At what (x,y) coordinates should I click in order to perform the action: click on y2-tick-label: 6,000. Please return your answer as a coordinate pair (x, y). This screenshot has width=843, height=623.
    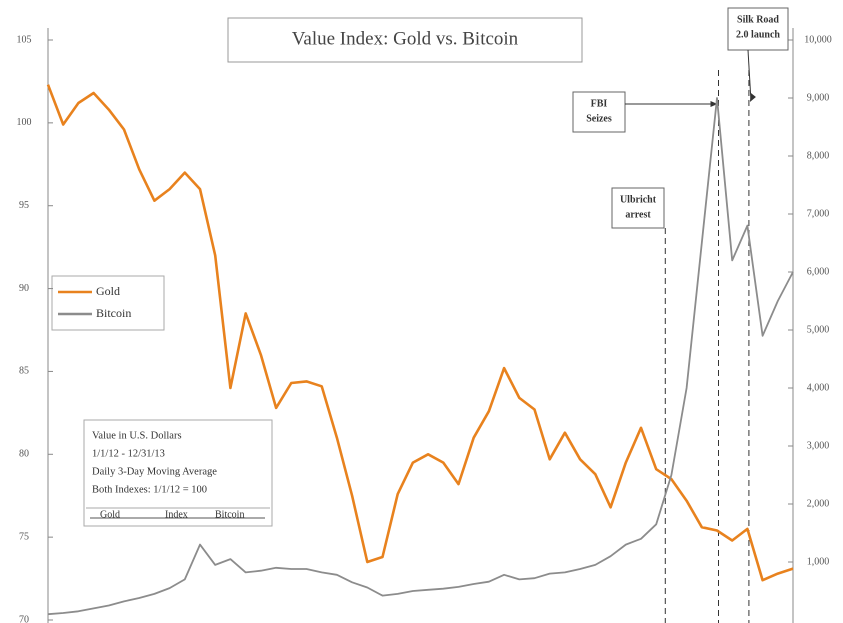
    Looking at the image, I should click on (818, 271).